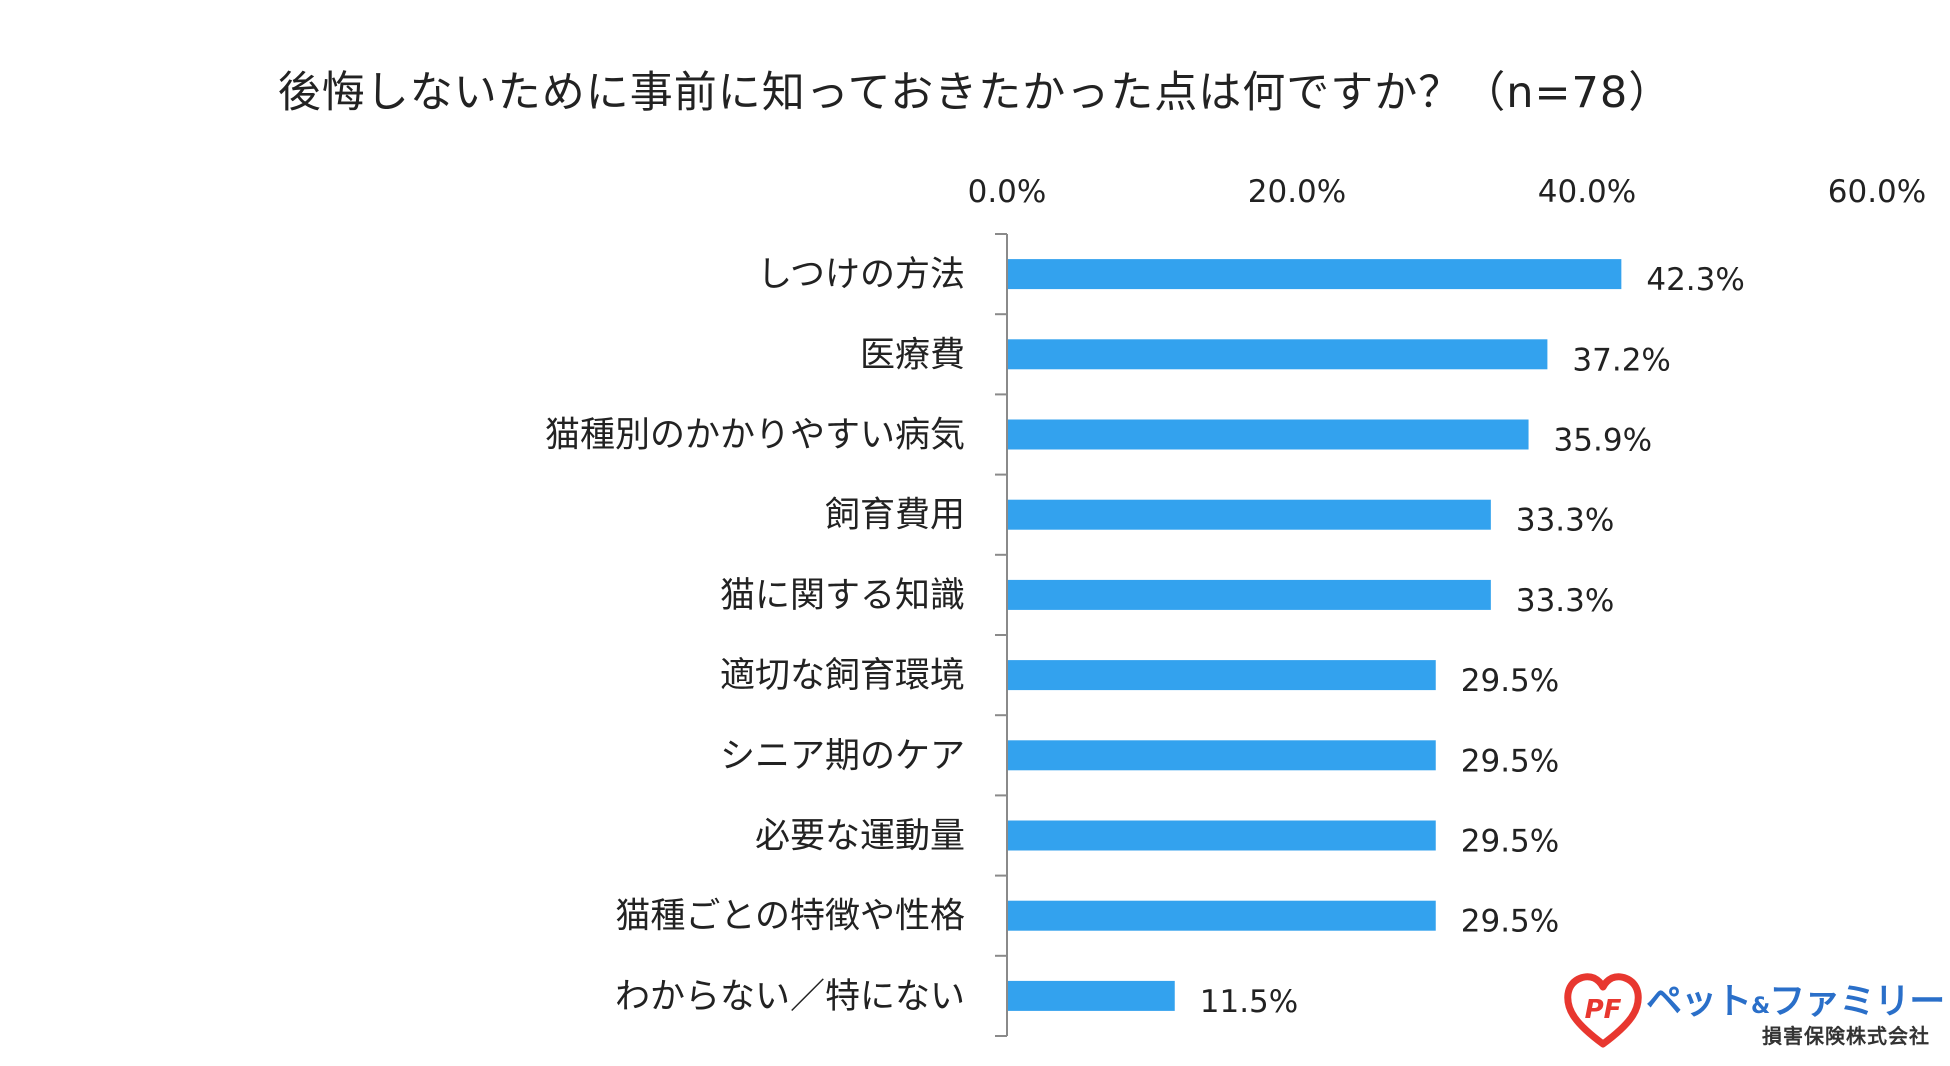 The width and height of the screenshot is (1950, 1066). What do you see at coordinates (842, 676) in the screenshot?
I see `category-label: 適切な飼育環境` at bounding box center [842, 676].